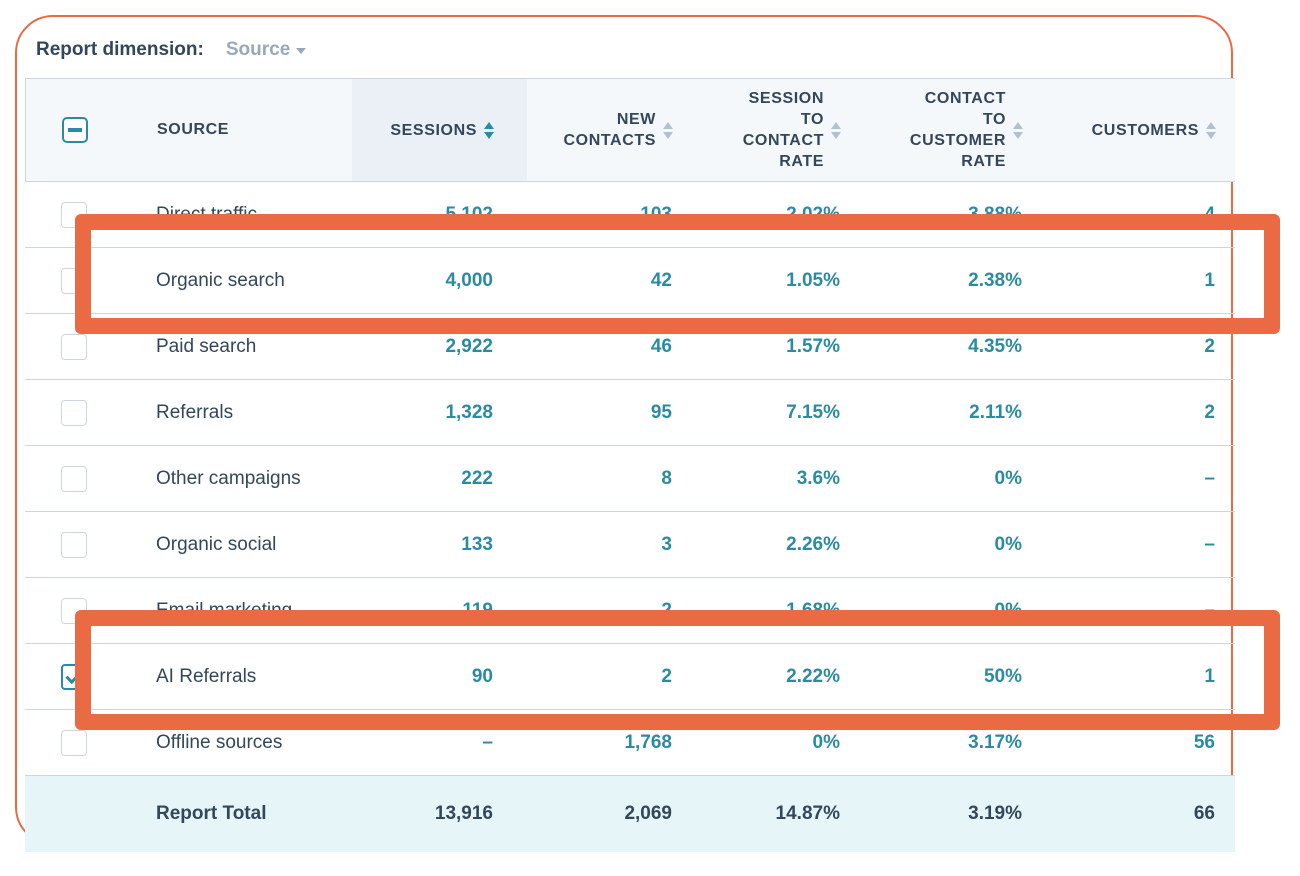 The width and height of the screenshot is (1300, 876). What do you see at coordinates (630, 281) in the screenshot?
I see `table-row: Organic search 4,000 42 1.05% 2.38% 1` at bounding box center [630, 281].